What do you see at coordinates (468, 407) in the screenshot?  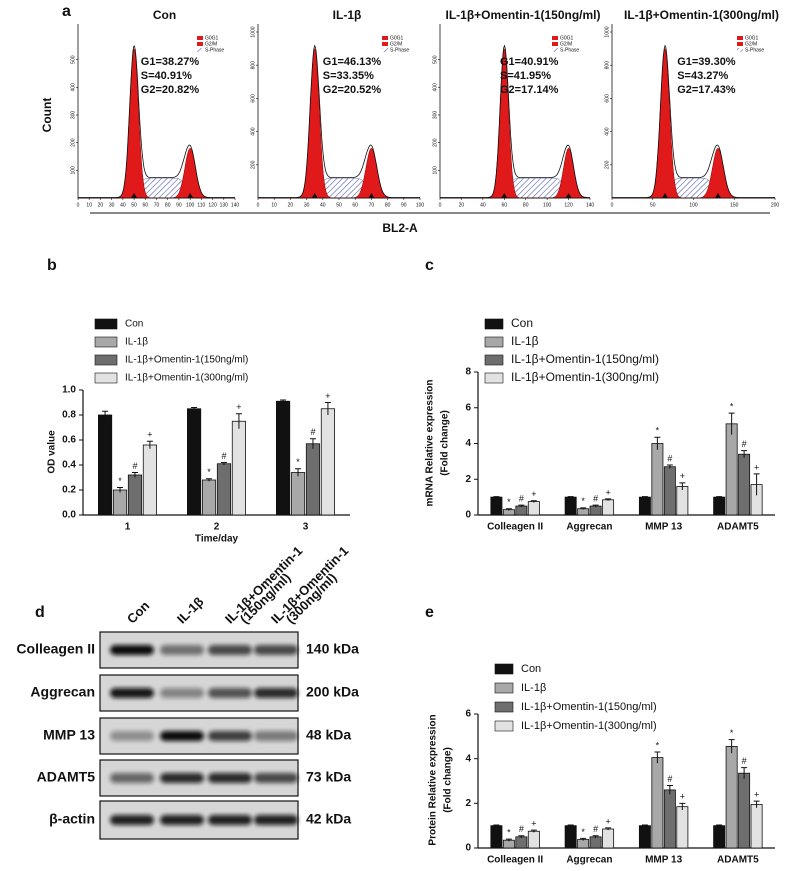 I see `y-tick-label: 6` at bounding box center [468, 407].